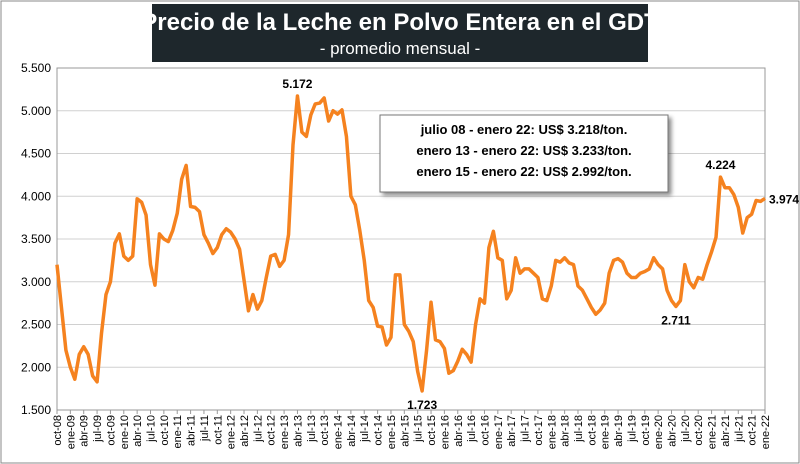 The height and width of the screenshot is (464, 800). What do you see at coordinates (646, 430) in the screenshot?
I see `x-tick-label: oct-19` at bounding box center [646, 430].